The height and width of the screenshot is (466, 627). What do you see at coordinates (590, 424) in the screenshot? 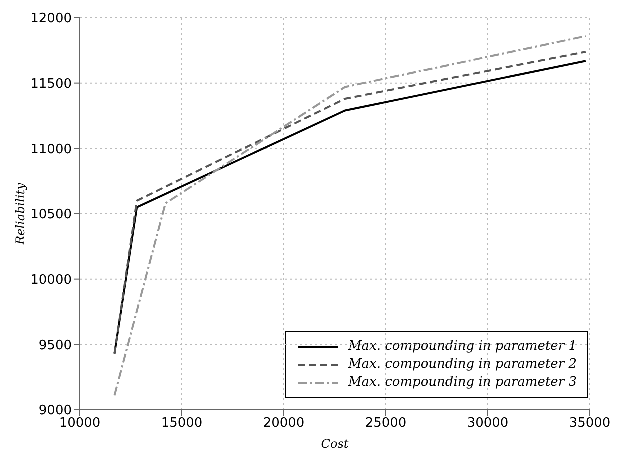
I see `x-tick-label: 35000` at bounding box center [590, 424].